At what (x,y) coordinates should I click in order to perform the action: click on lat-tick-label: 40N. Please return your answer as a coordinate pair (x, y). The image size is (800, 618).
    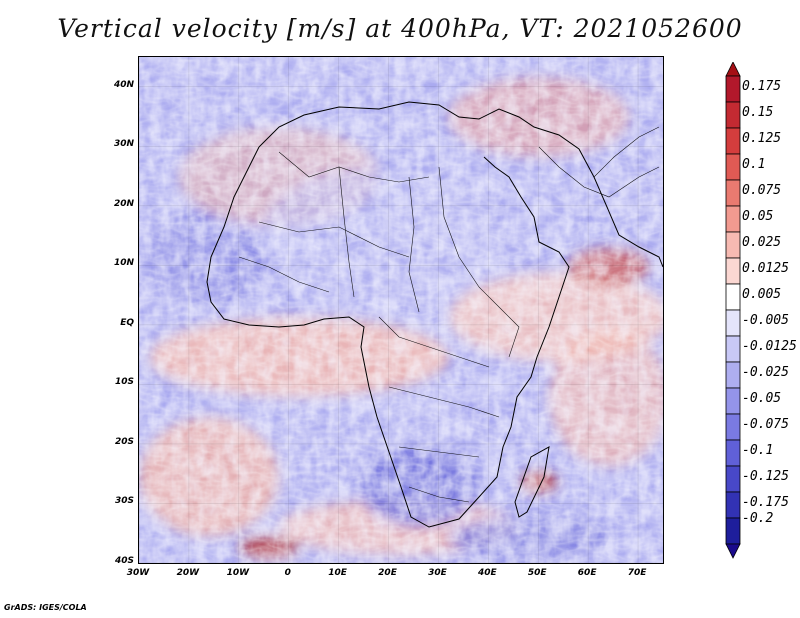
    Looking at the image, I should click on (123, 84).